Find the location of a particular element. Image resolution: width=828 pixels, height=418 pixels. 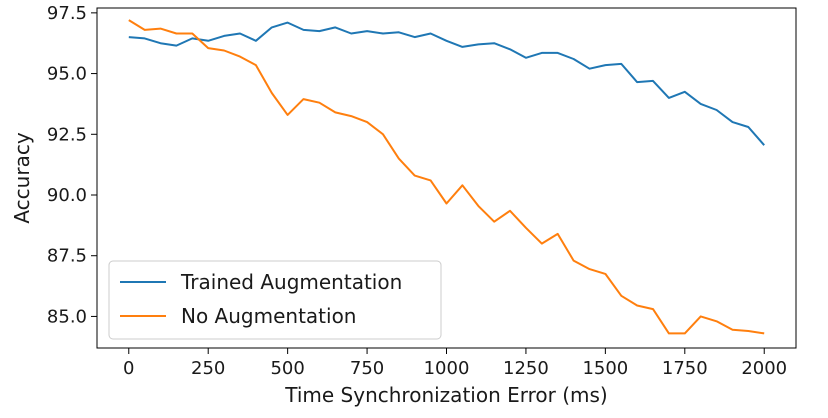

x-tick-label: 500 is located at coordinates (287, 368).